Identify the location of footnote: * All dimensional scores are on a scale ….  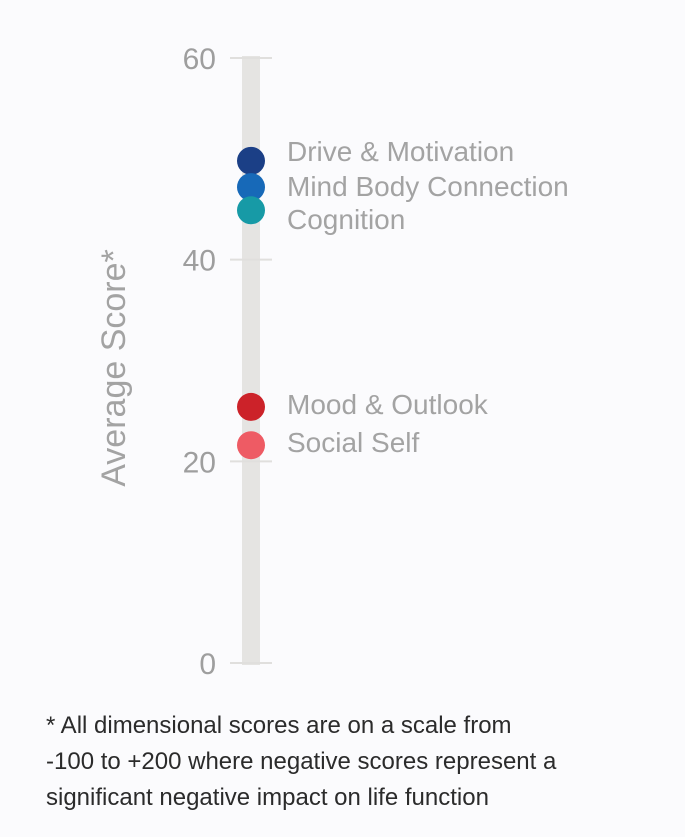
(356, 762).